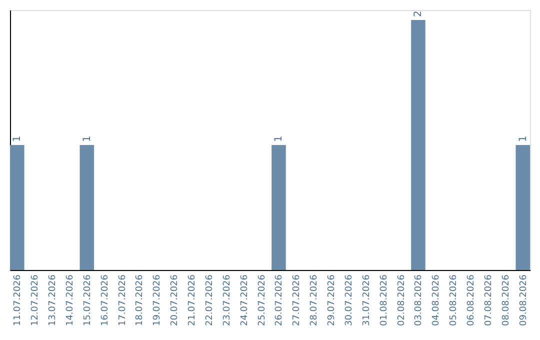 Image resolution: width=540 pixels, height=340 pixels. I want to click on data-label: 2, so click(418, 13).